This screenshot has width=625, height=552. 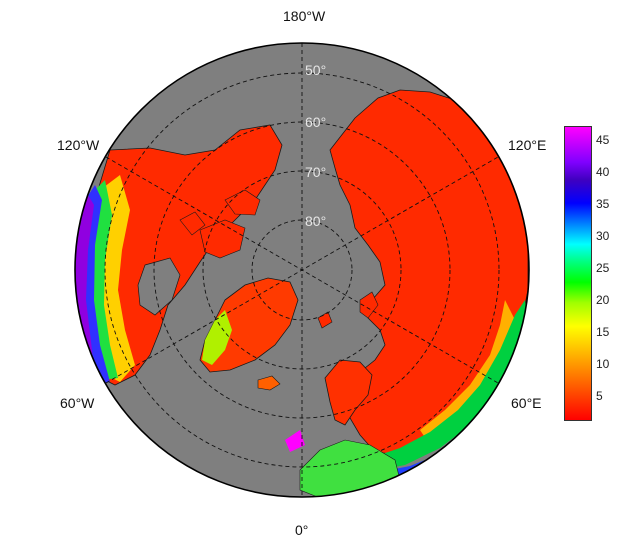 I want to click on landmass-iceland, so click(x=269, y=383).